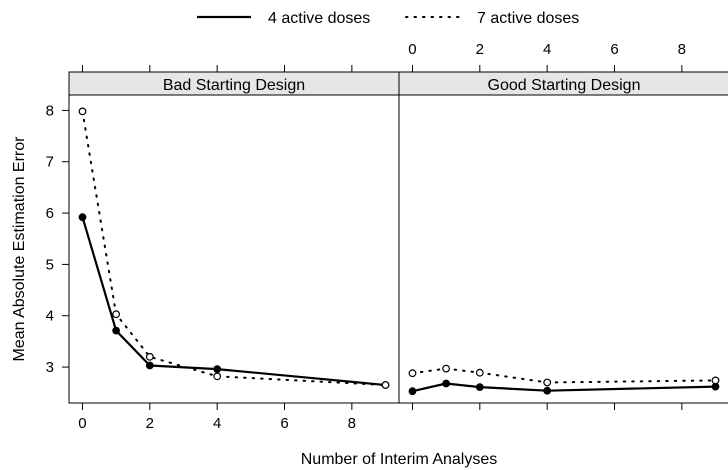 The width and height of the screenshot is (728, 470). I want to click on point-7-active-doses-good-starting-design-x9, so click(715, 380).